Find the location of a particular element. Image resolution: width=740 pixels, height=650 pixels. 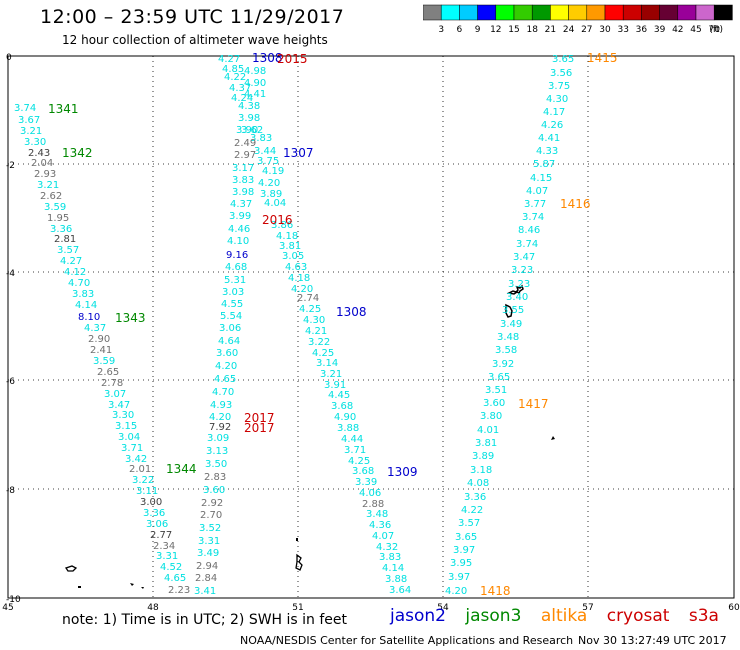

swh-value: 4.64 is located at coordinates (229, 341).